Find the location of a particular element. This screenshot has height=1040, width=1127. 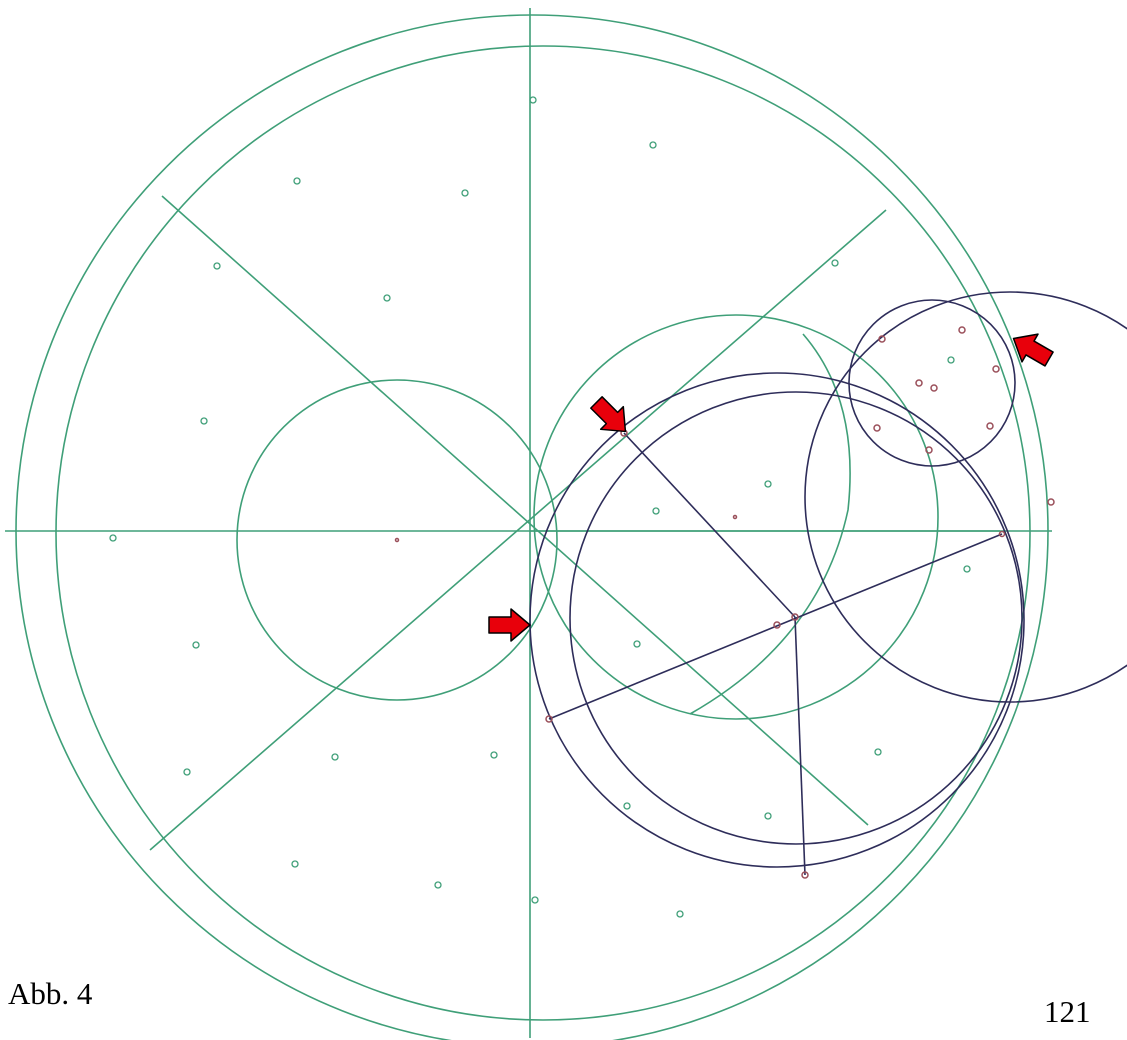

green-arc is located at coordinates (770, 524).